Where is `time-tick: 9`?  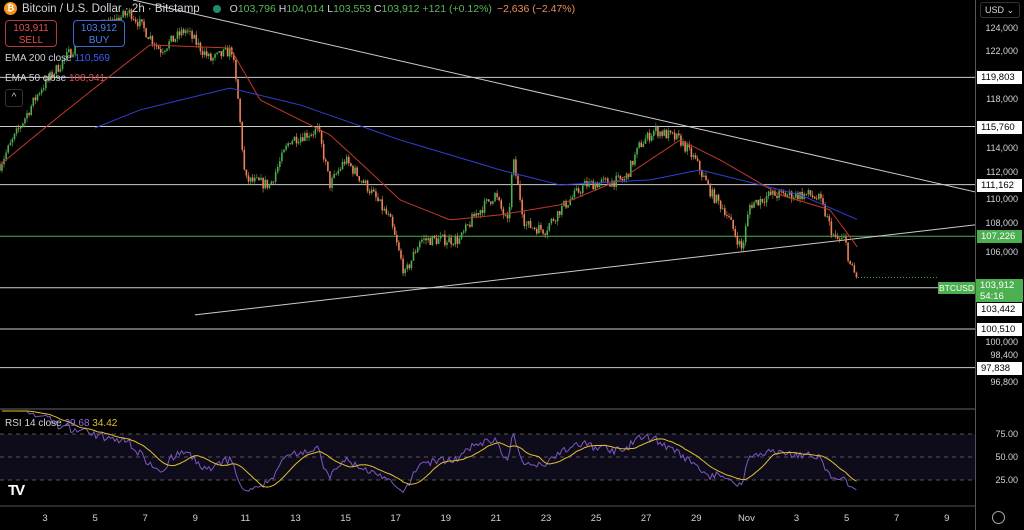 time-tick: 9 is located at coordinates (195, 518).